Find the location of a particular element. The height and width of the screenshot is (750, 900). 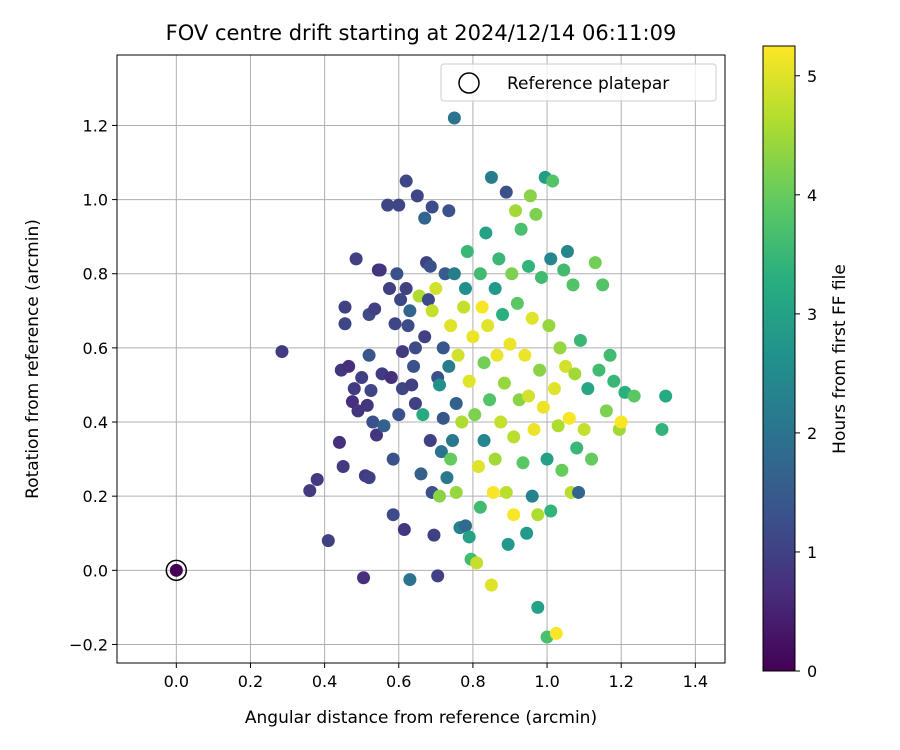

x-tick-label: 0.0 is located at coordinates (176, 681).